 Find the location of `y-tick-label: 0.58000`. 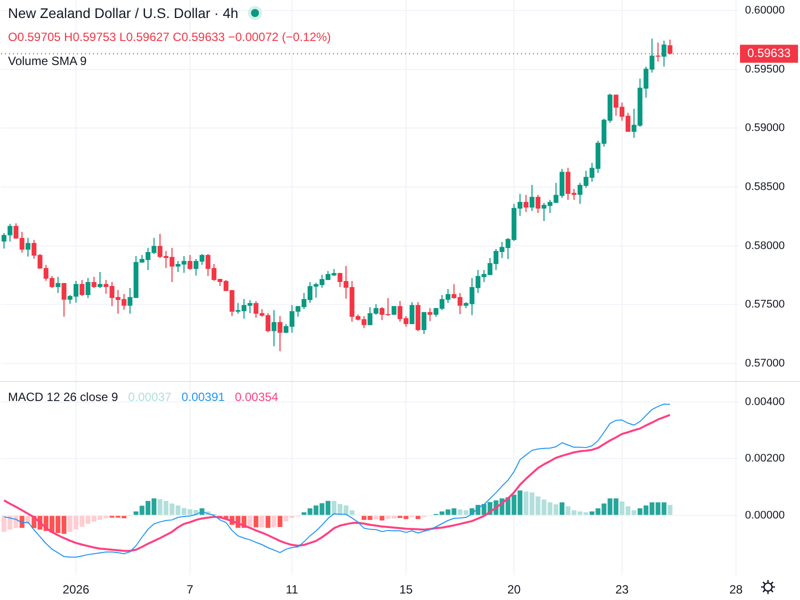

y-tick-label: 0.58000 is located at coordinates (765, 246).